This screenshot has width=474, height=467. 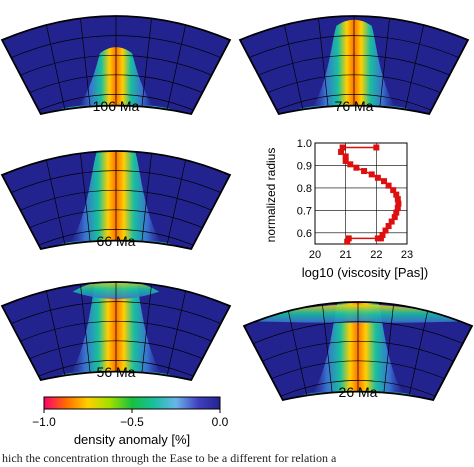 What do you see at coordinates (116, 241) in the screenshot?
I see `panel-age-label: 66 Ma` at bounding box center [116, 241].